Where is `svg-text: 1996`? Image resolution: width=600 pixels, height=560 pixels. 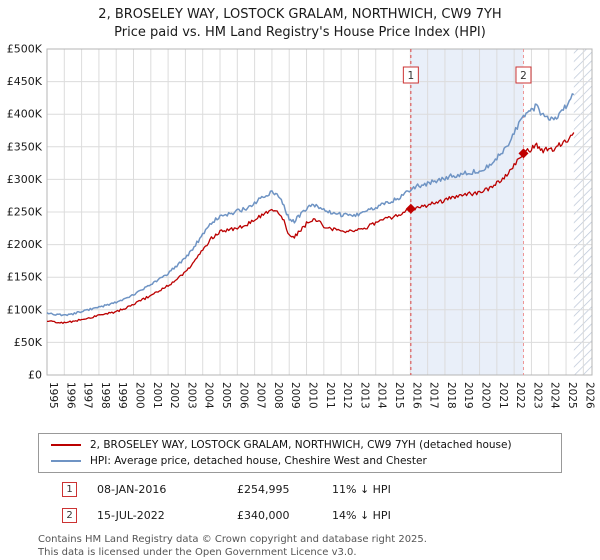 svg-text: 1996 is located at coordinates (70, 395).